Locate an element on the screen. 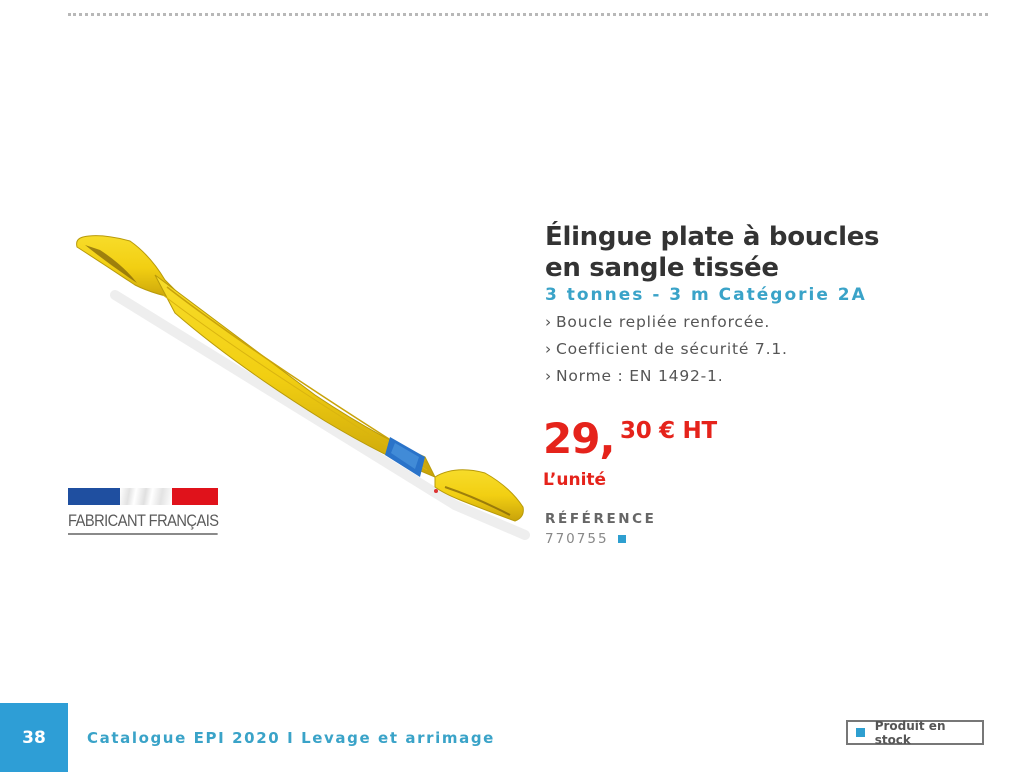 This screenshot has height=772, width=1020. feature-item: › Coefficient de sécurité 7.1. is located at coordinates (745, 349).